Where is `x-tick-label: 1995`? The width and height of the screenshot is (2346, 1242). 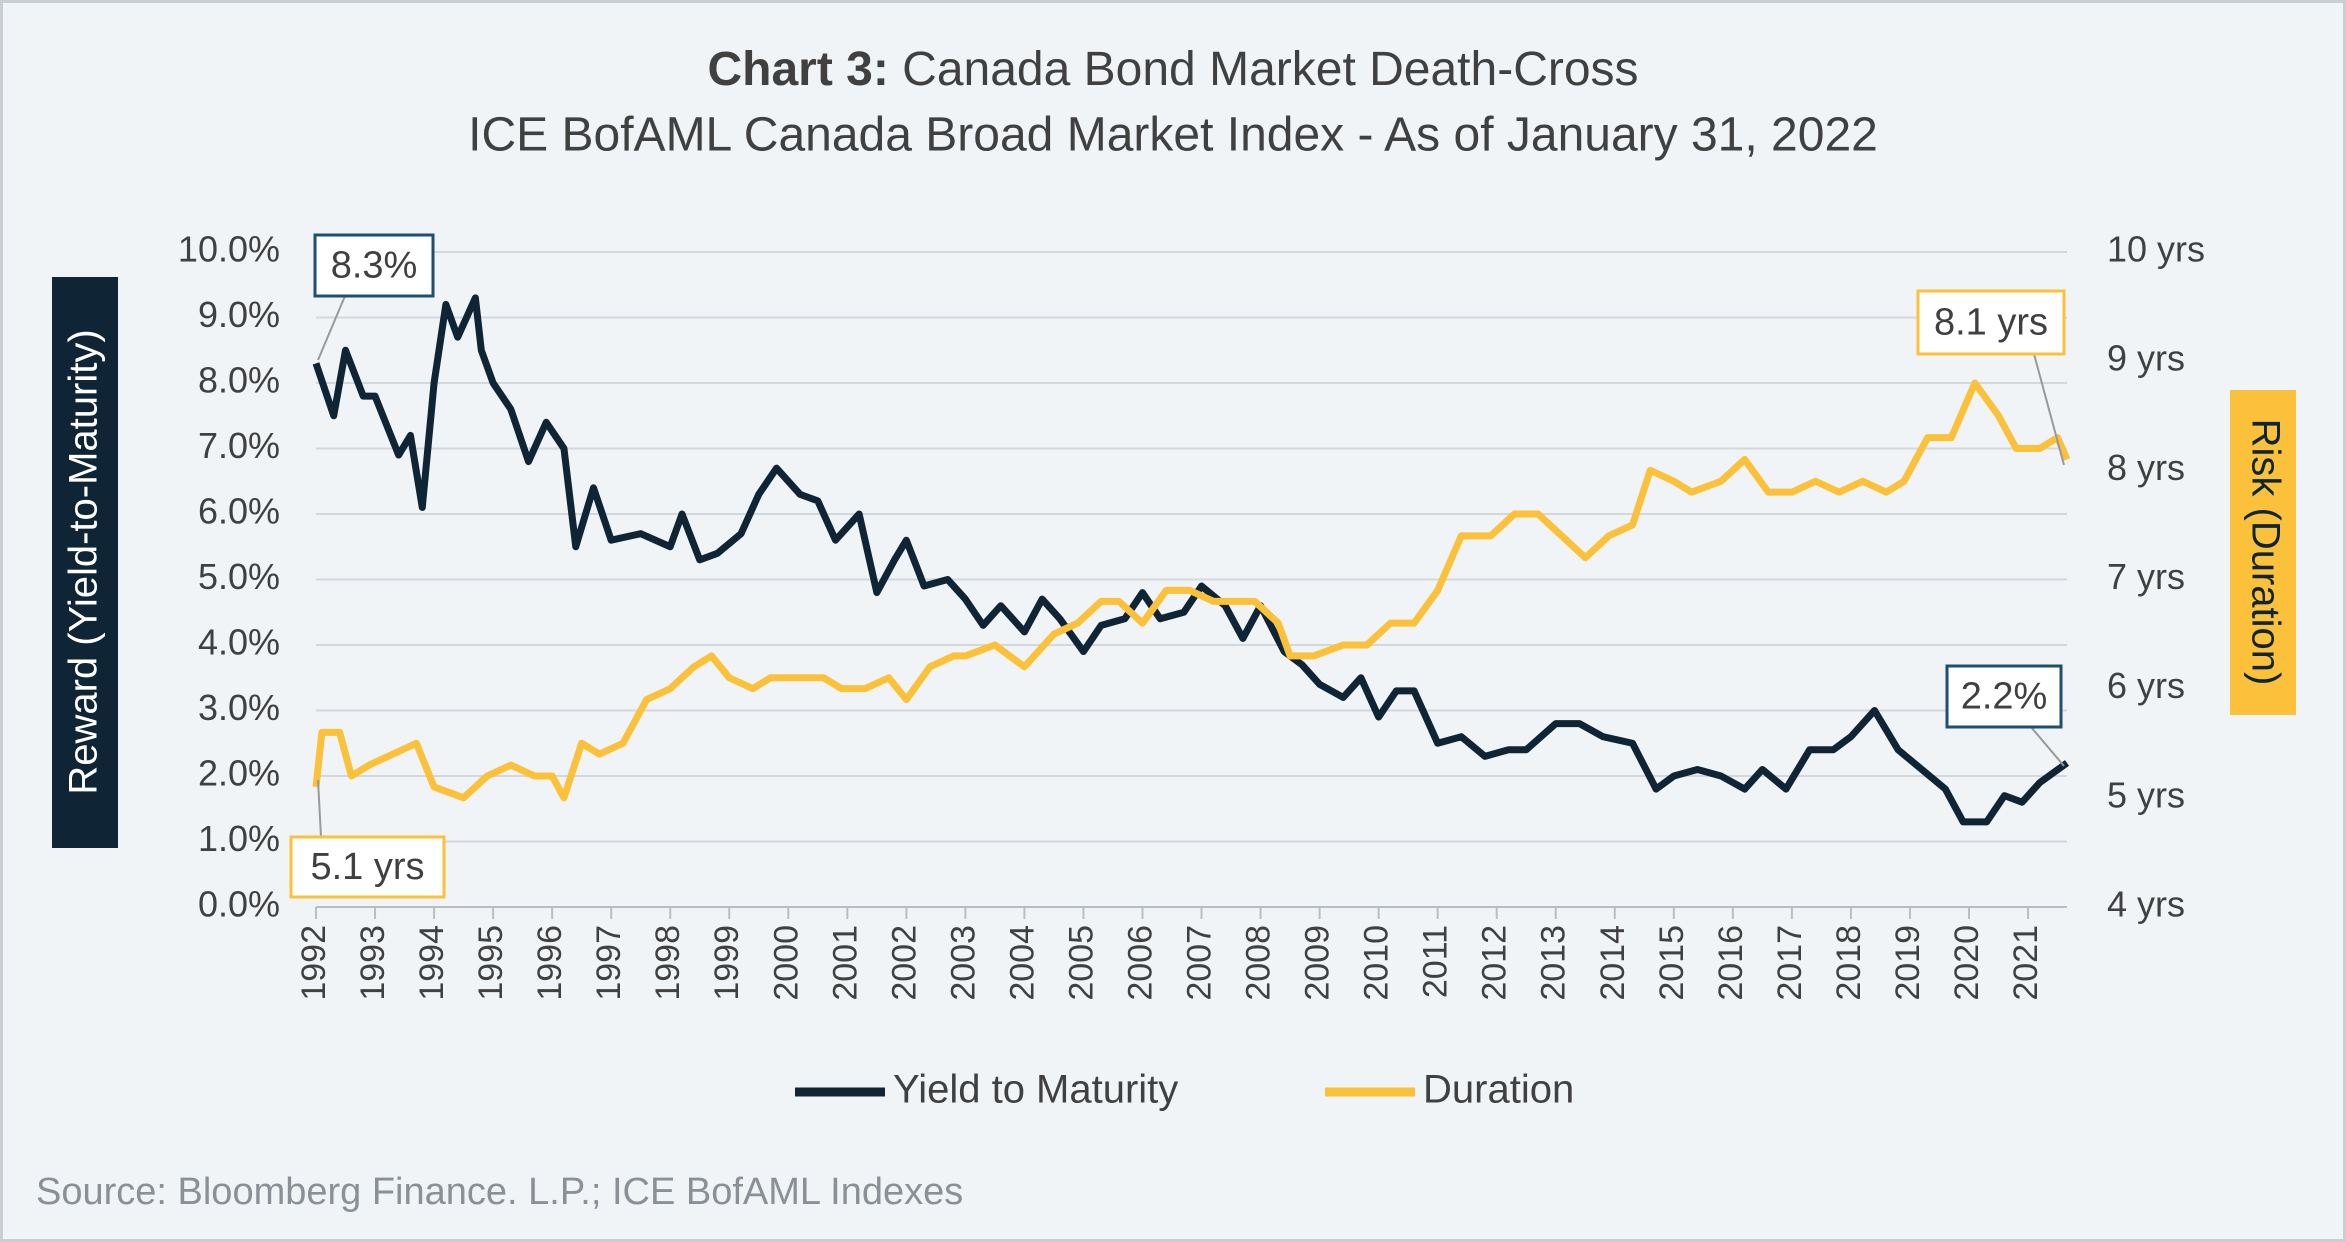
x-tick-label: 1995 is located at coordinates (491, 963).